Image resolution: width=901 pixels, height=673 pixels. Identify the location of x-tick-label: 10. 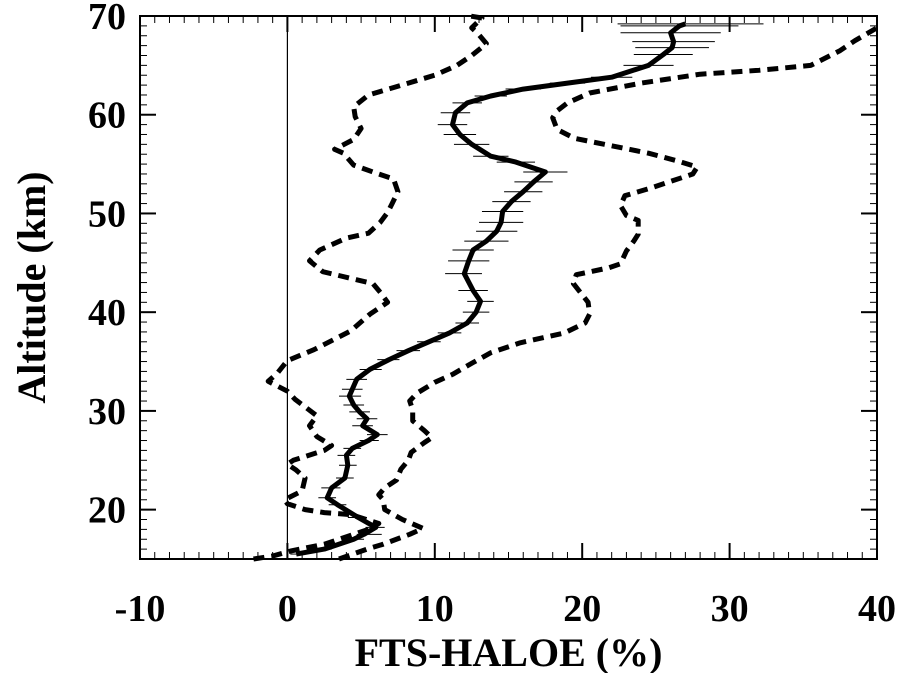
(435, 609).